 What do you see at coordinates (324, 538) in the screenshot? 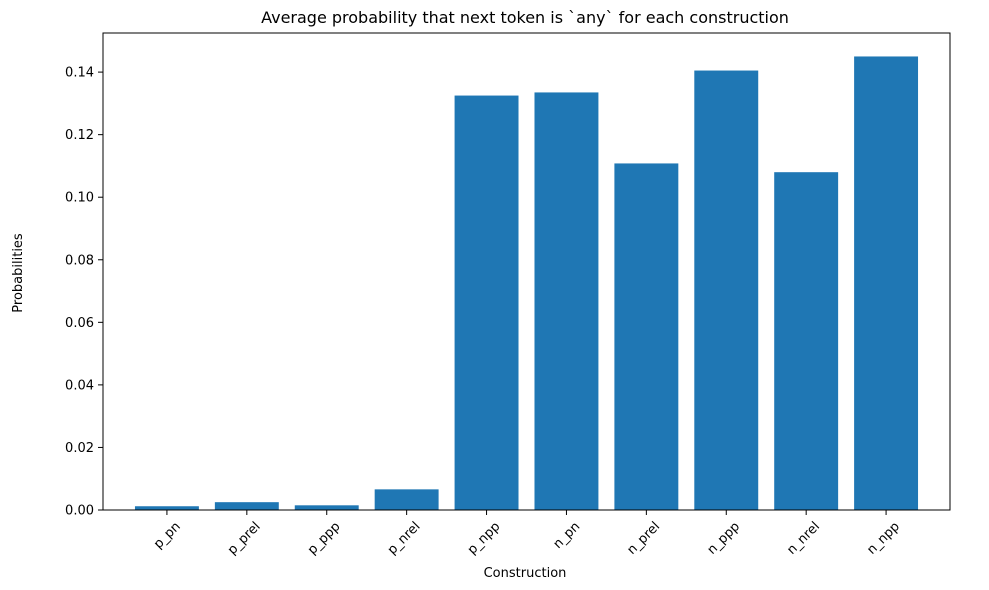
I see `x-tick-label: p_ppp` at bounding box center [324, 538].